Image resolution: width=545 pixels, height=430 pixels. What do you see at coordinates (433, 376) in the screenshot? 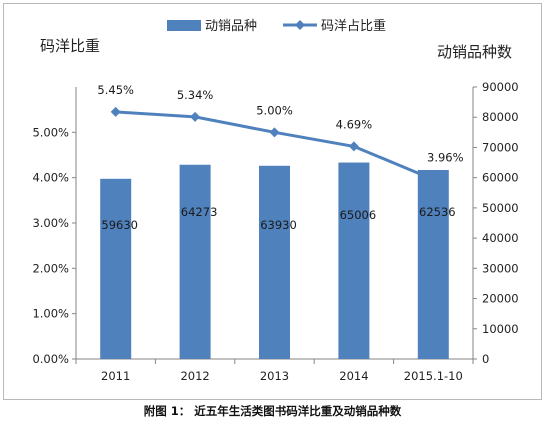
I see `x-tick-label: 2015.1-10` at bounding box center [433, 376].